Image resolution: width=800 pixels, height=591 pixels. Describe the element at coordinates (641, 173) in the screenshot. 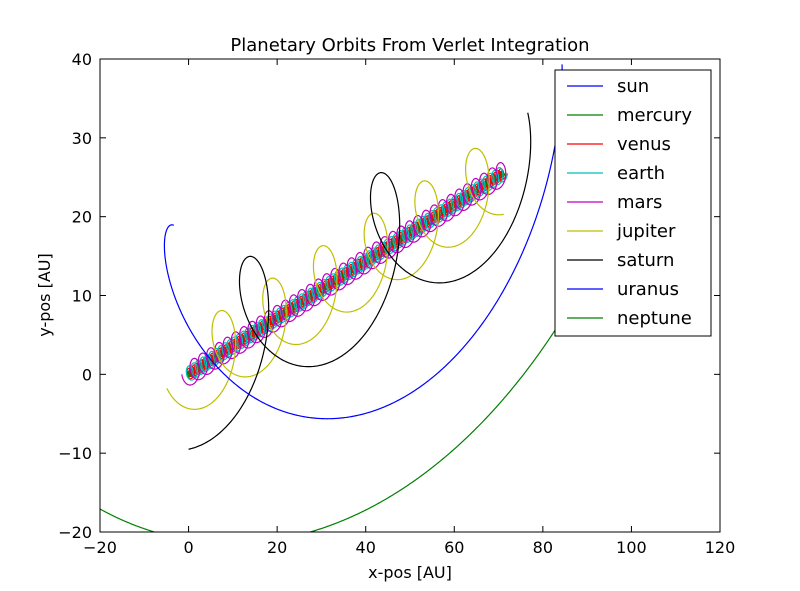

I see `legend-label-earth: earth` at that location.